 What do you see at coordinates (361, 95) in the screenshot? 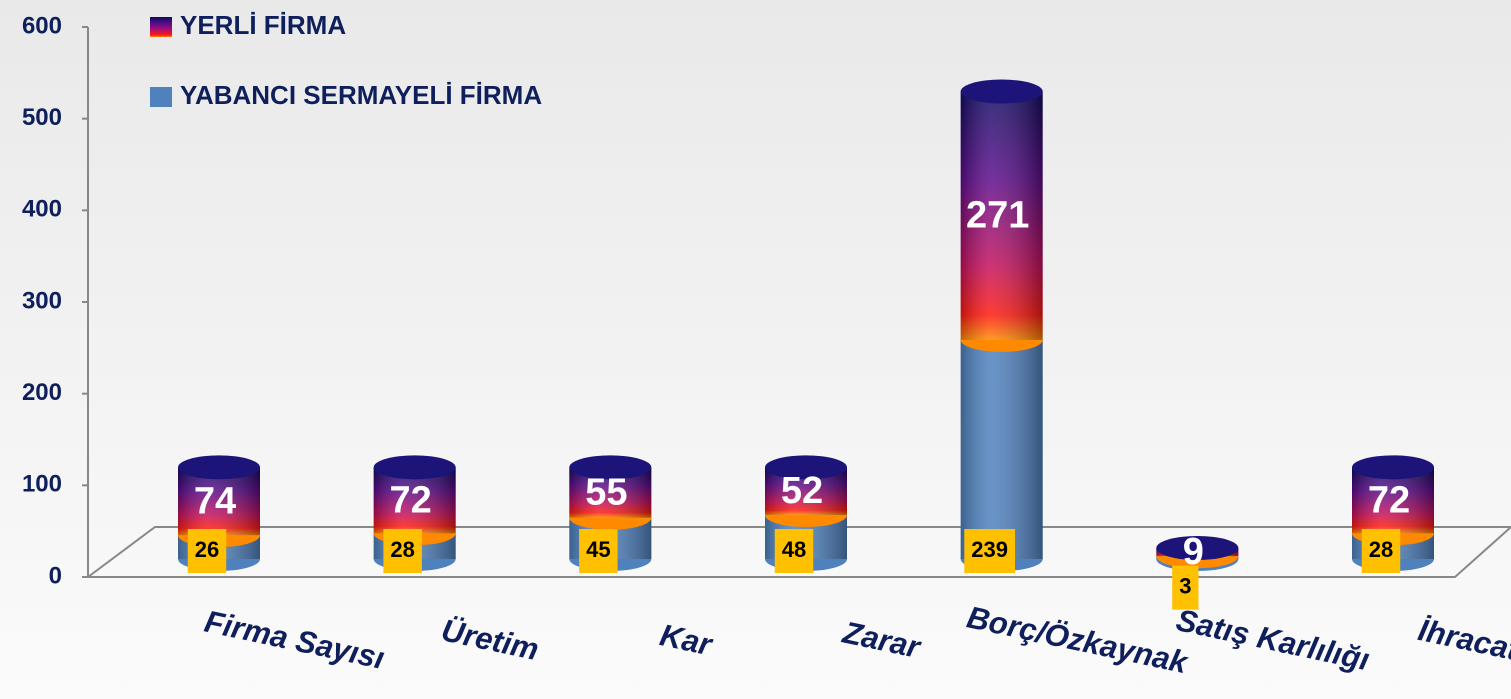
I see `legend-label: YABANCI SERMAYELİ FİRMA` at bounding box center [361, 95].